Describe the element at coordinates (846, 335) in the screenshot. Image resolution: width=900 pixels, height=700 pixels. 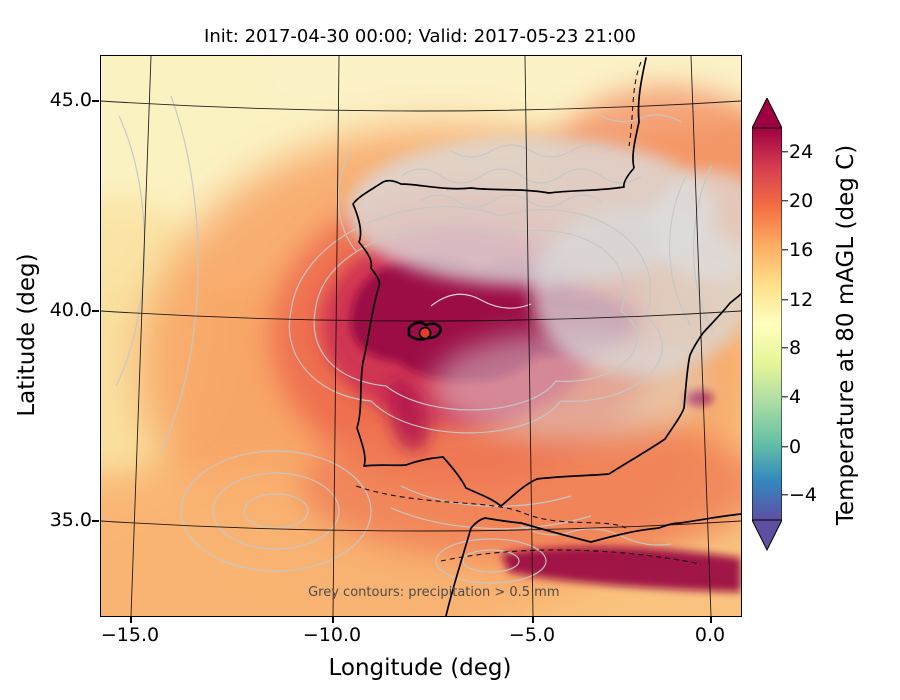
I see `colorbar-label: Temperature at 80 mAGL (deg C)` at that location.